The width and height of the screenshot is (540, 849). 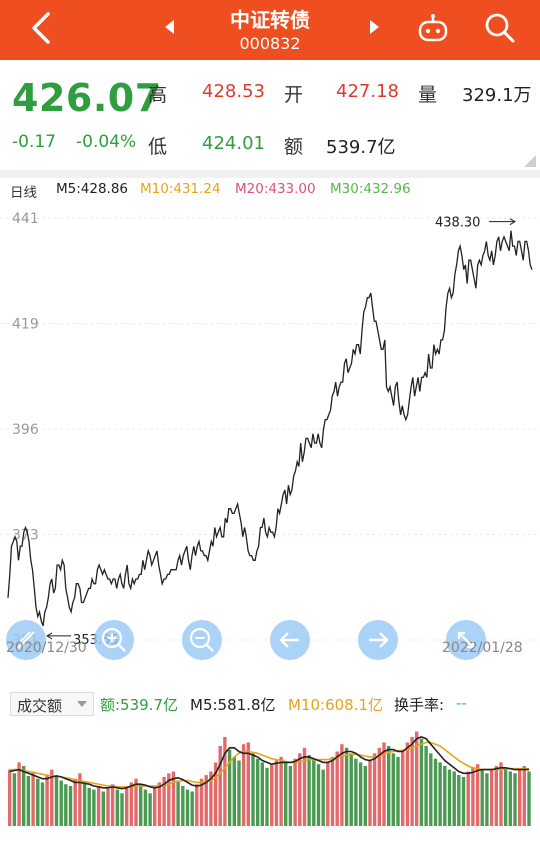 I want to click on price-change-percent: -0.04%, so click(x=106, y=142).